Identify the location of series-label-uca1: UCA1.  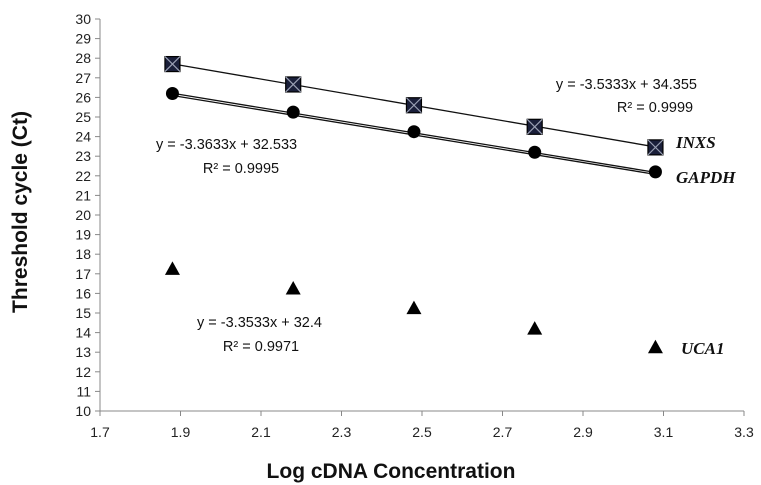
(702, 348).